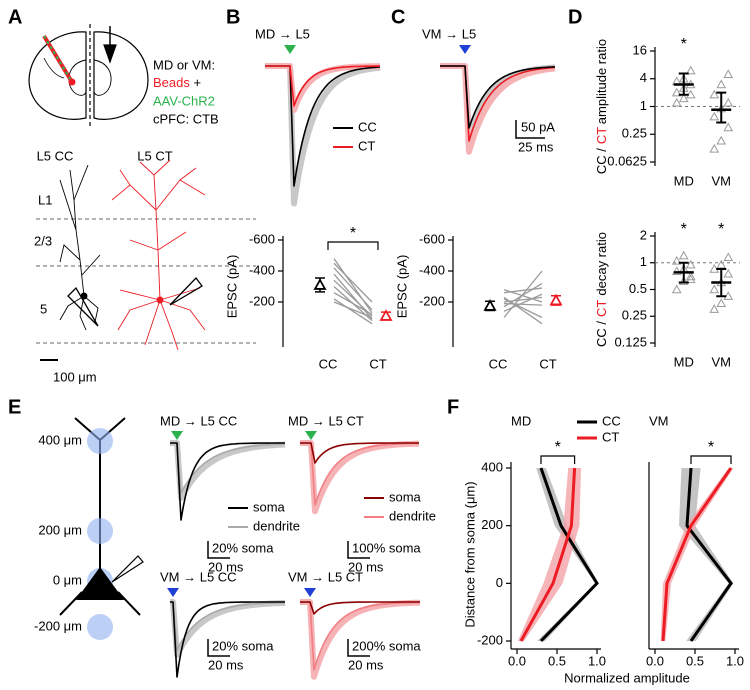  Describe the element at coordinates (184, 100) in the screenshot. I see `label: AAV-ChR2` at that location.